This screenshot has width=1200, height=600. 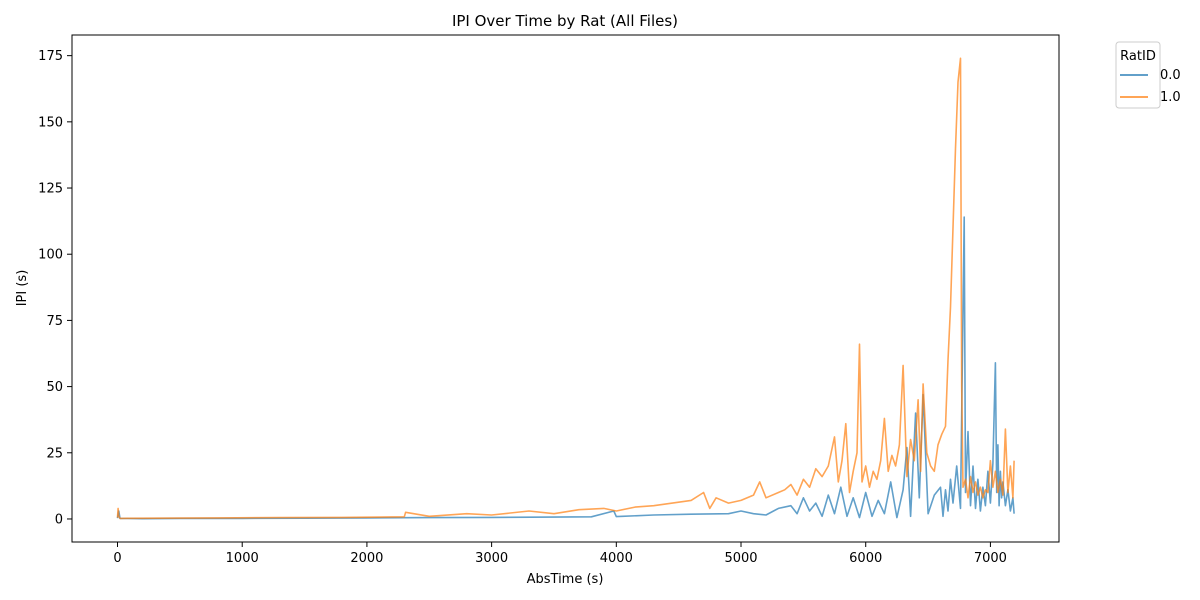 What do you see at coordinates (242, 558) in the screenshot?
I see `x-tick-label: 1000` at bounding box center [242, 558].